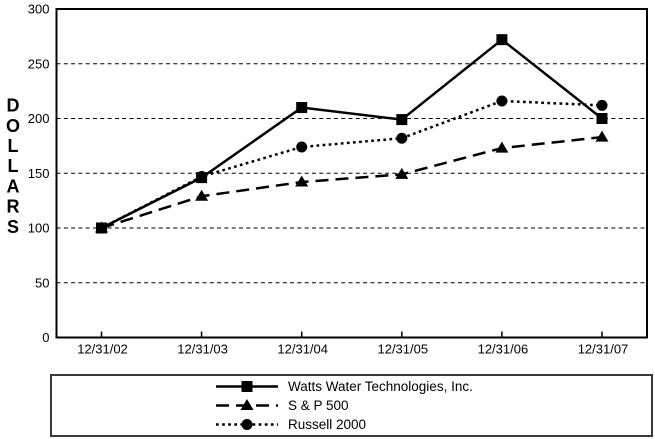 The height and width of the screenshot is (439, 655). Describe the element at coordinates (202, 349) in the screenshot. I see `x-tick-label: 12/31/03` at that location.